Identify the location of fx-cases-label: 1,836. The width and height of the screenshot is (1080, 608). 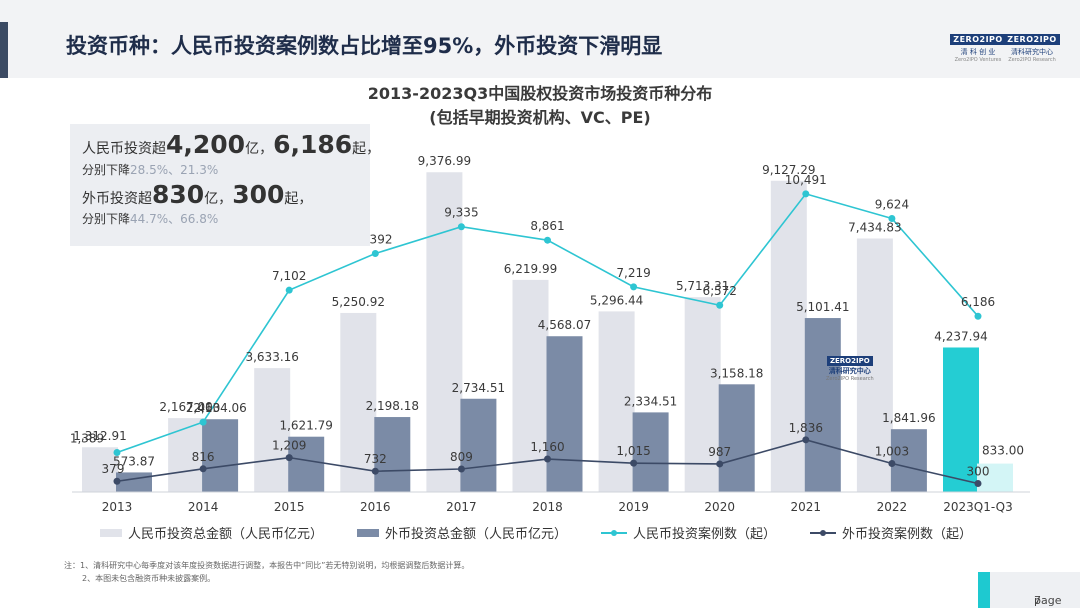
(806, 428).